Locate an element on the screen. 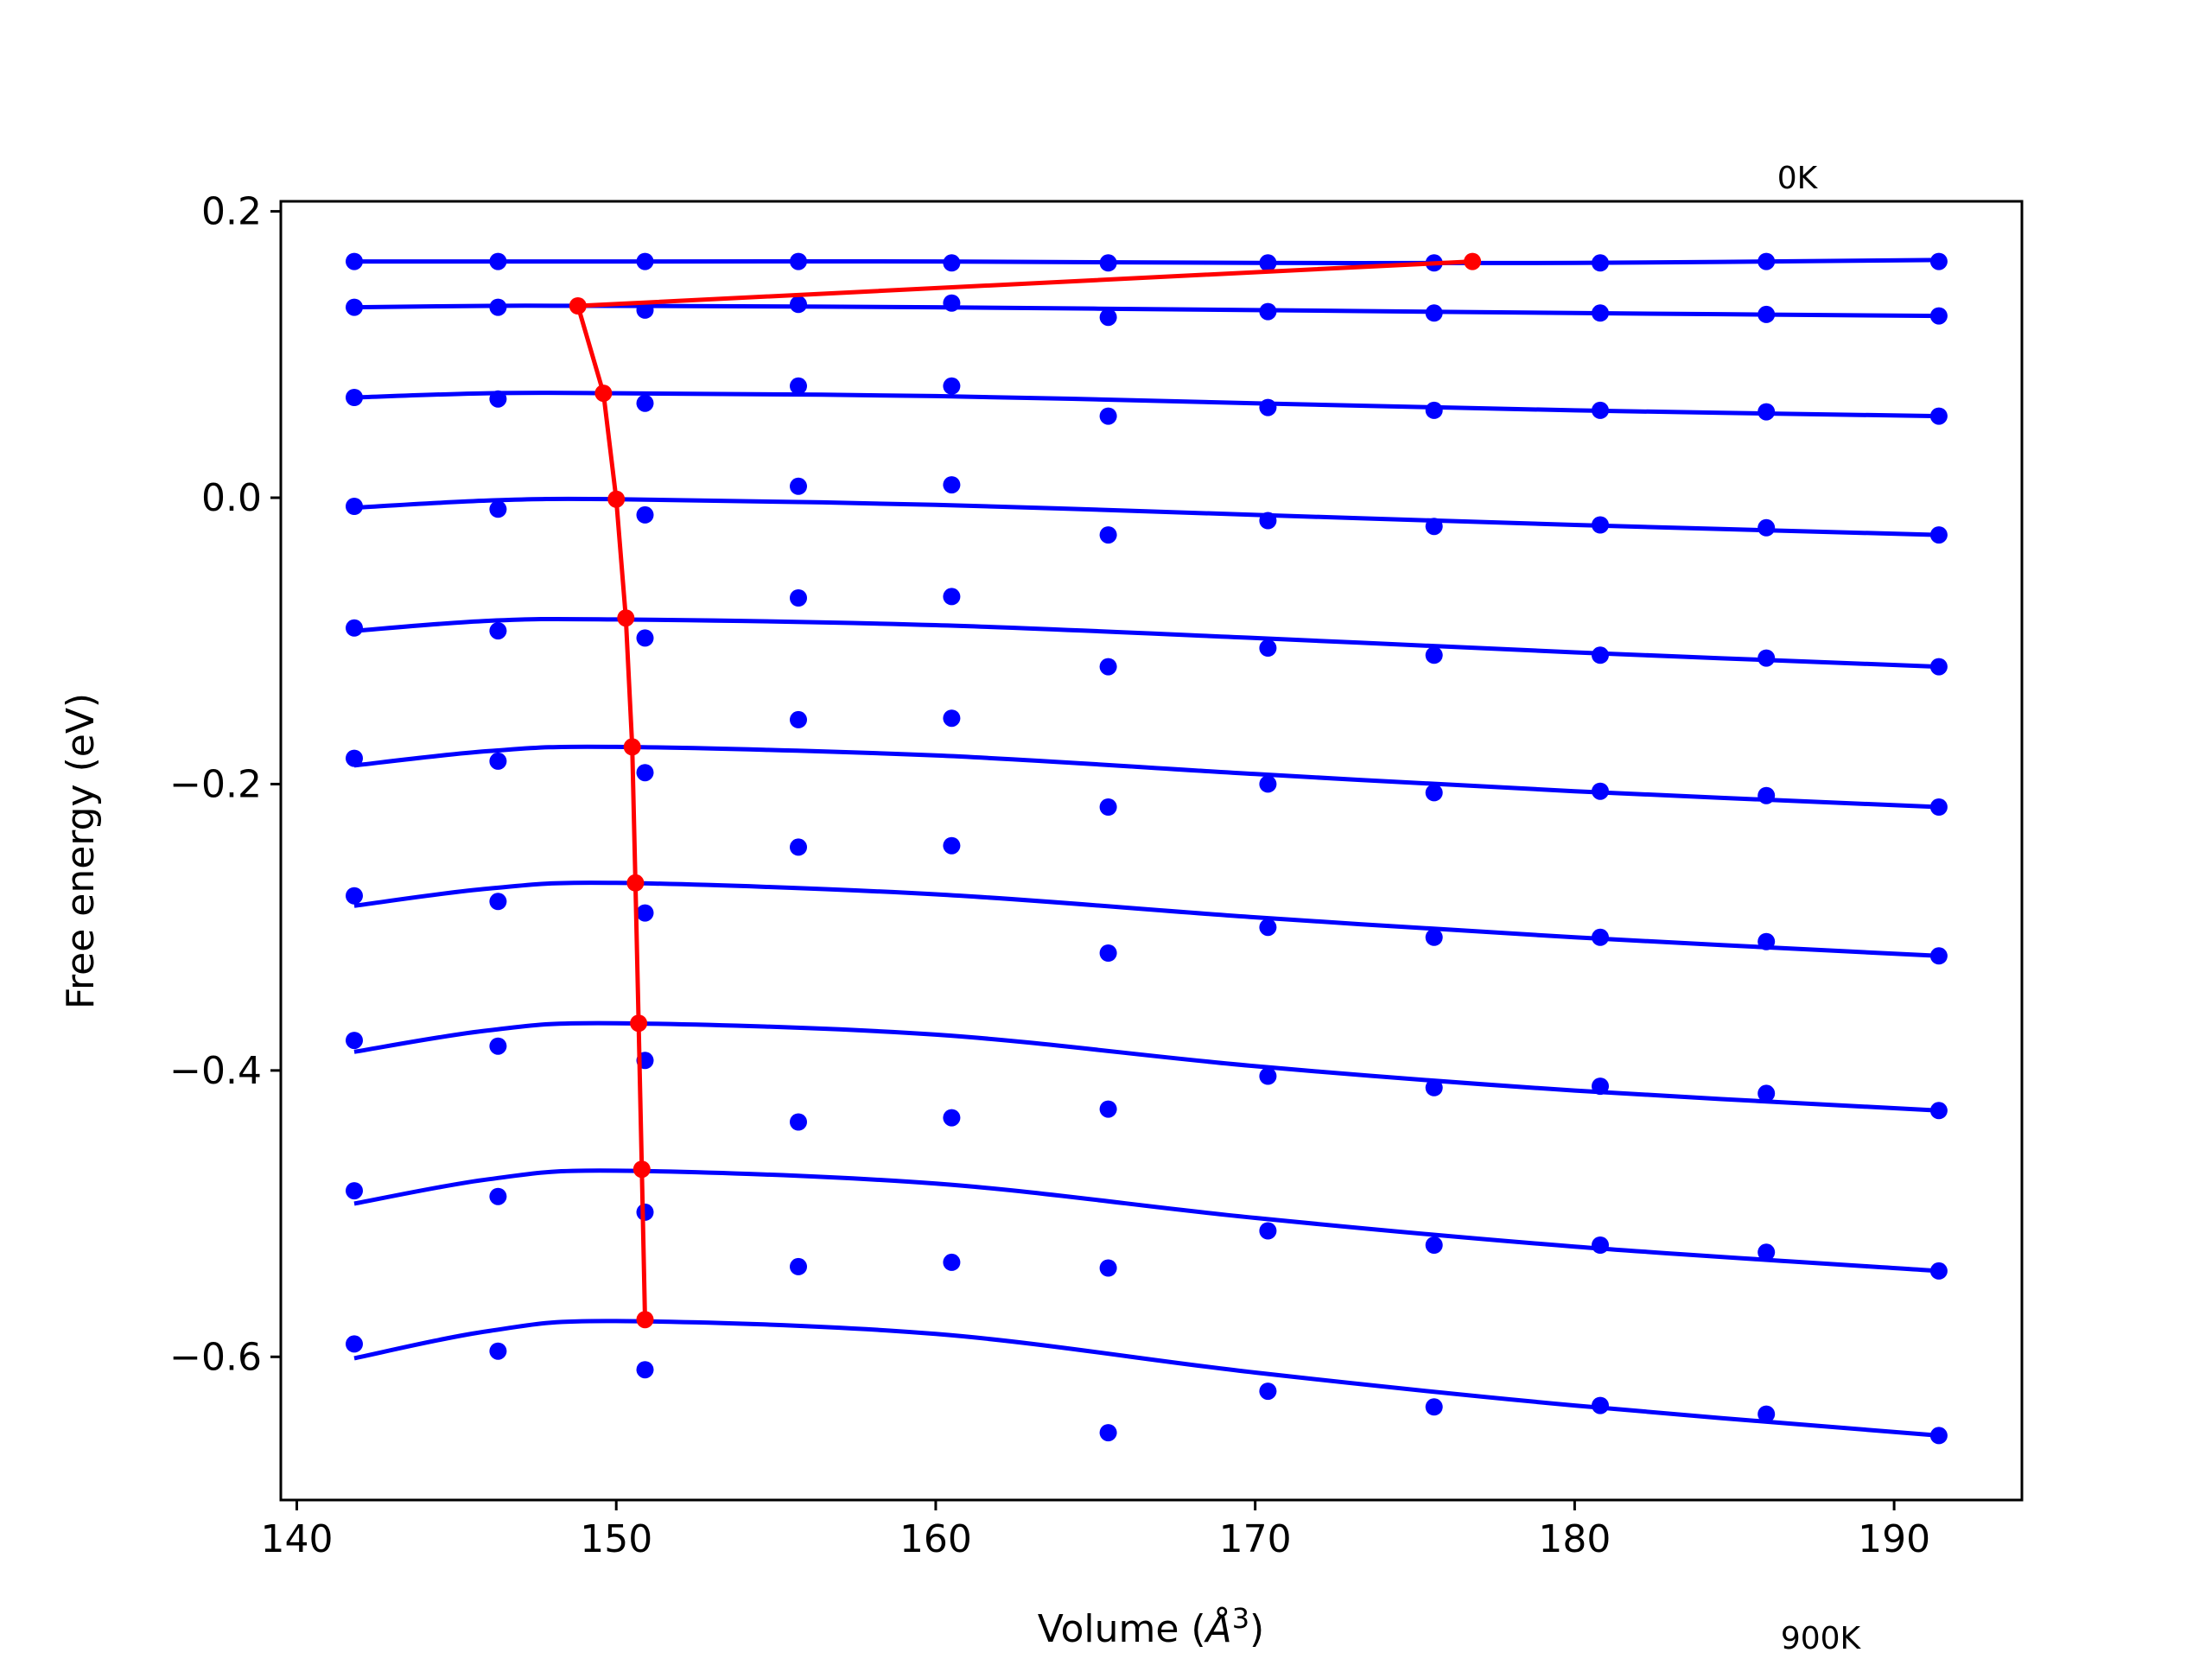 The height and width of the screenshot is (1659, 2212). y-tick-label: 0.0 is located at coordinates (232, 498).